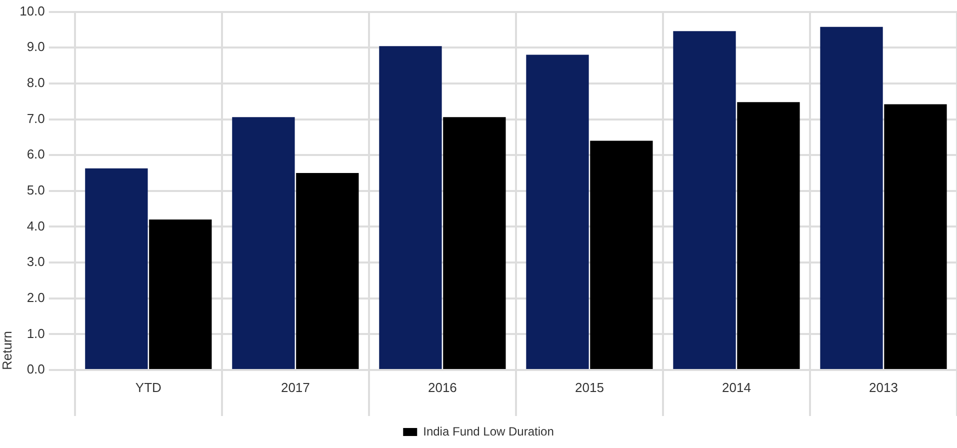 The width and height of the screenshot is (957, 448). Describe the element at coordinates (736, 388) in the screenshot. I see `x-tick-label: 2014` at that location.